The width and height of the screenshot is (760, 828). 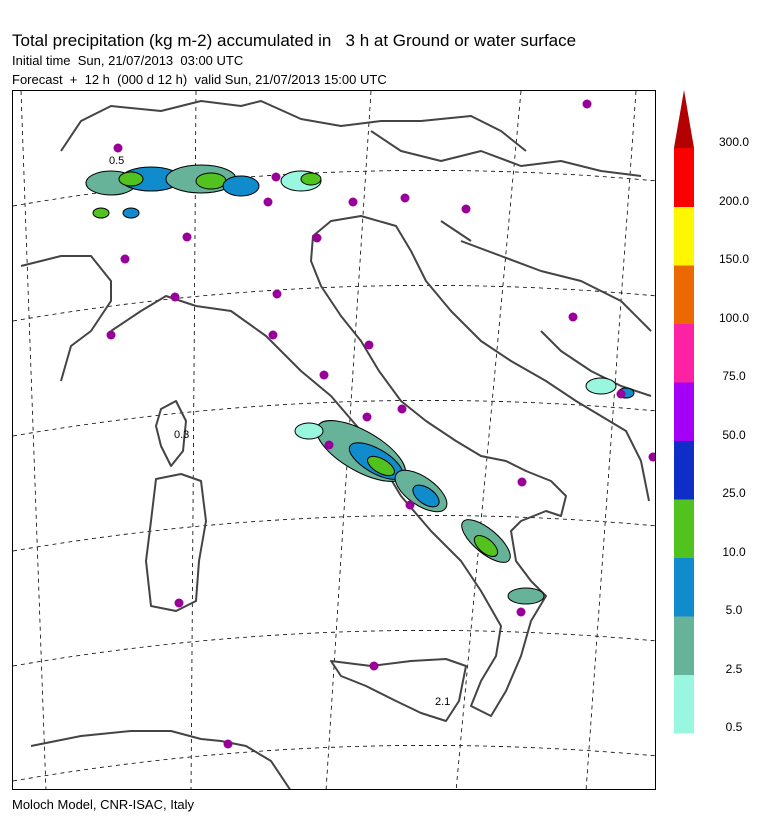 What do you see at coordinates (734, 610) in the screenshot?
I see `colorbar-label: 5.0` at bounding box center [734, 610].